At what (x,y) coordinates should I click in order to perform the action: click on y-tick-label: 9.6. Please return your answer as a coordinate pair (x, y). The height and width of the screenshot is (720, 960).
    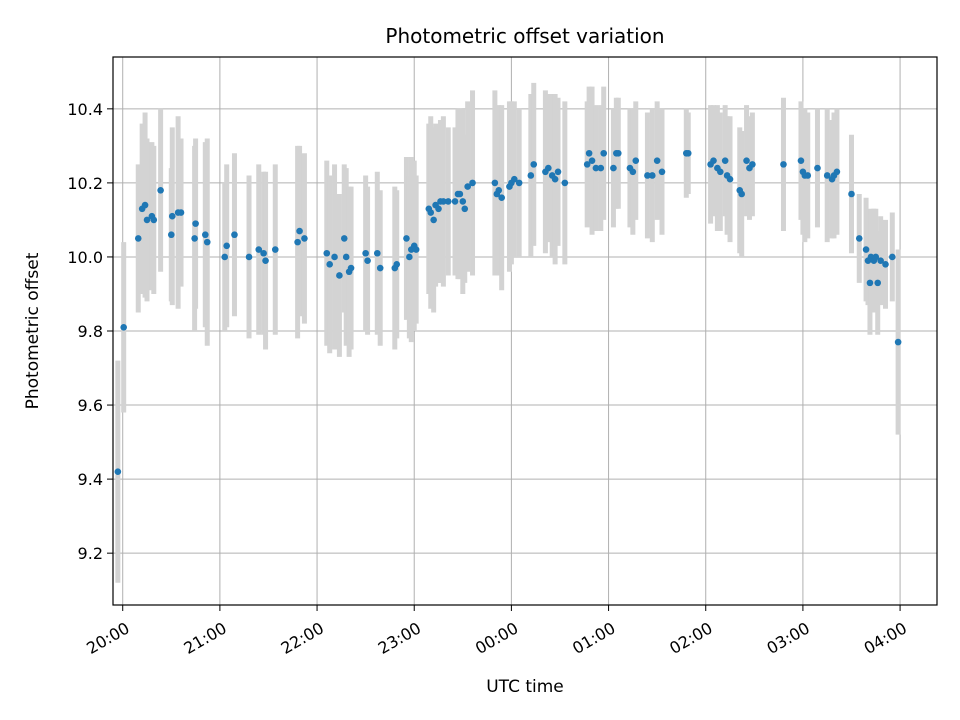
    Looking at the image, I should click on (90, 405).